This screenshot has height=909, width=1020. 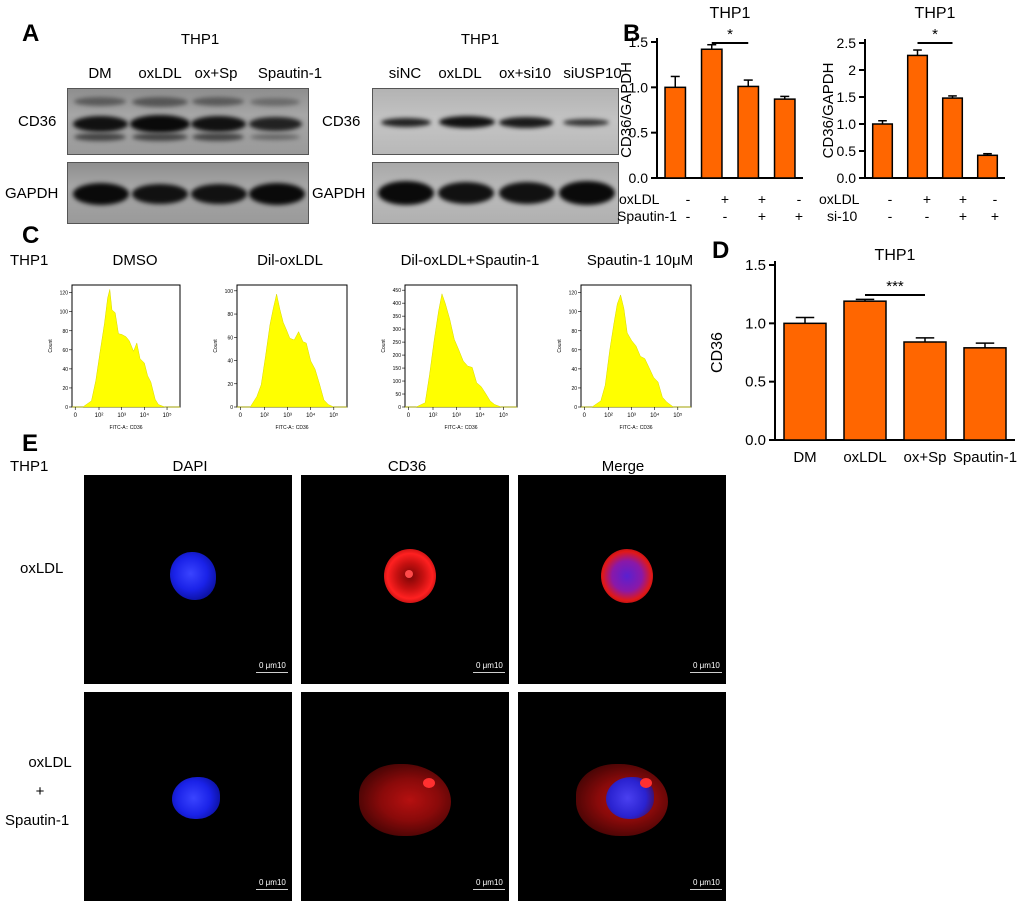 What do you see at coordinates (799, 199) in the screenshot?
I see `b-left-r1c4: -` at bounding box center [799, 199].